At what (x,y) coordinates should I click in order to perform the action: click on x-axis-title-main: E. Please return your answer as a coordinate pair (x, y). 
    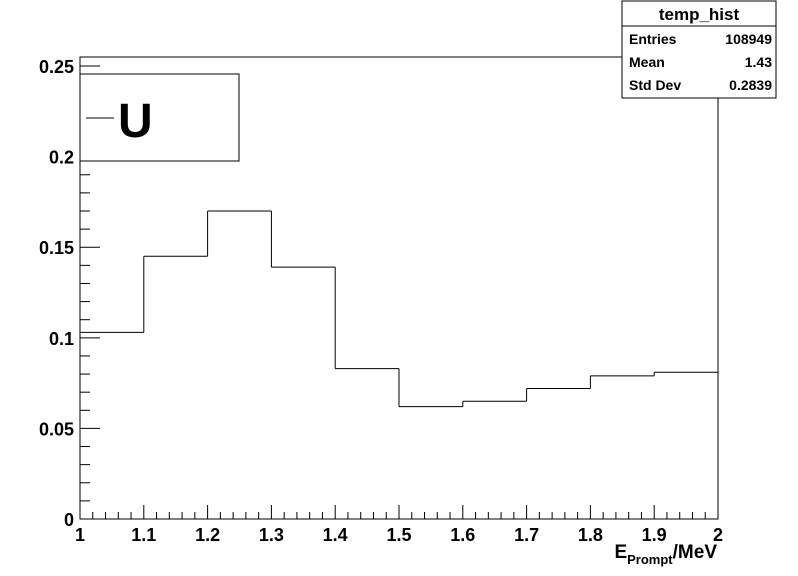
    Looking at the image, I should click on (620, 552).